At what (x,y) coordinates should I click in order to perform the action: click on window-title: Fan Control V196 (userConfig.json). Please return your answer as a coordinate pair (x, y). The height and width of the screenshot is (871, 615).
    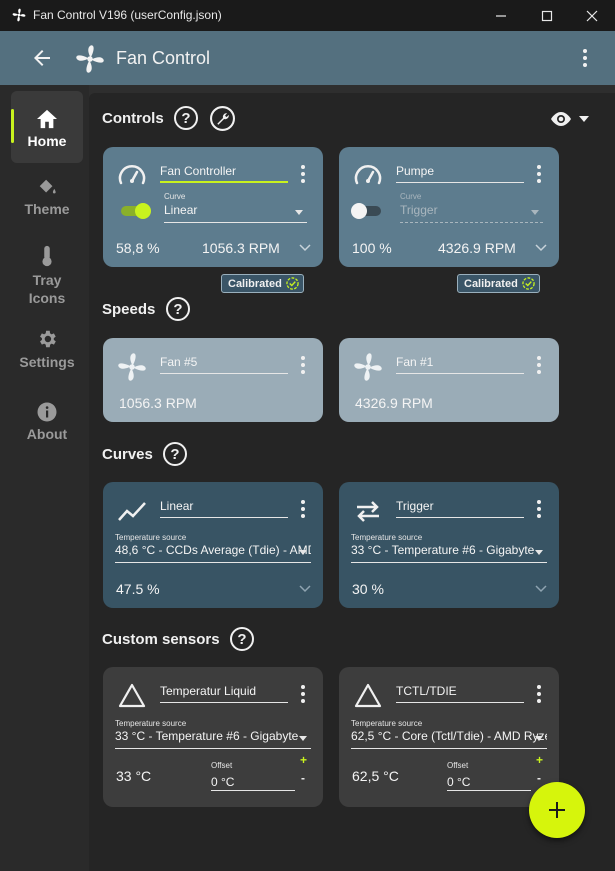
    Looking at the image, I should click on (127, 15).